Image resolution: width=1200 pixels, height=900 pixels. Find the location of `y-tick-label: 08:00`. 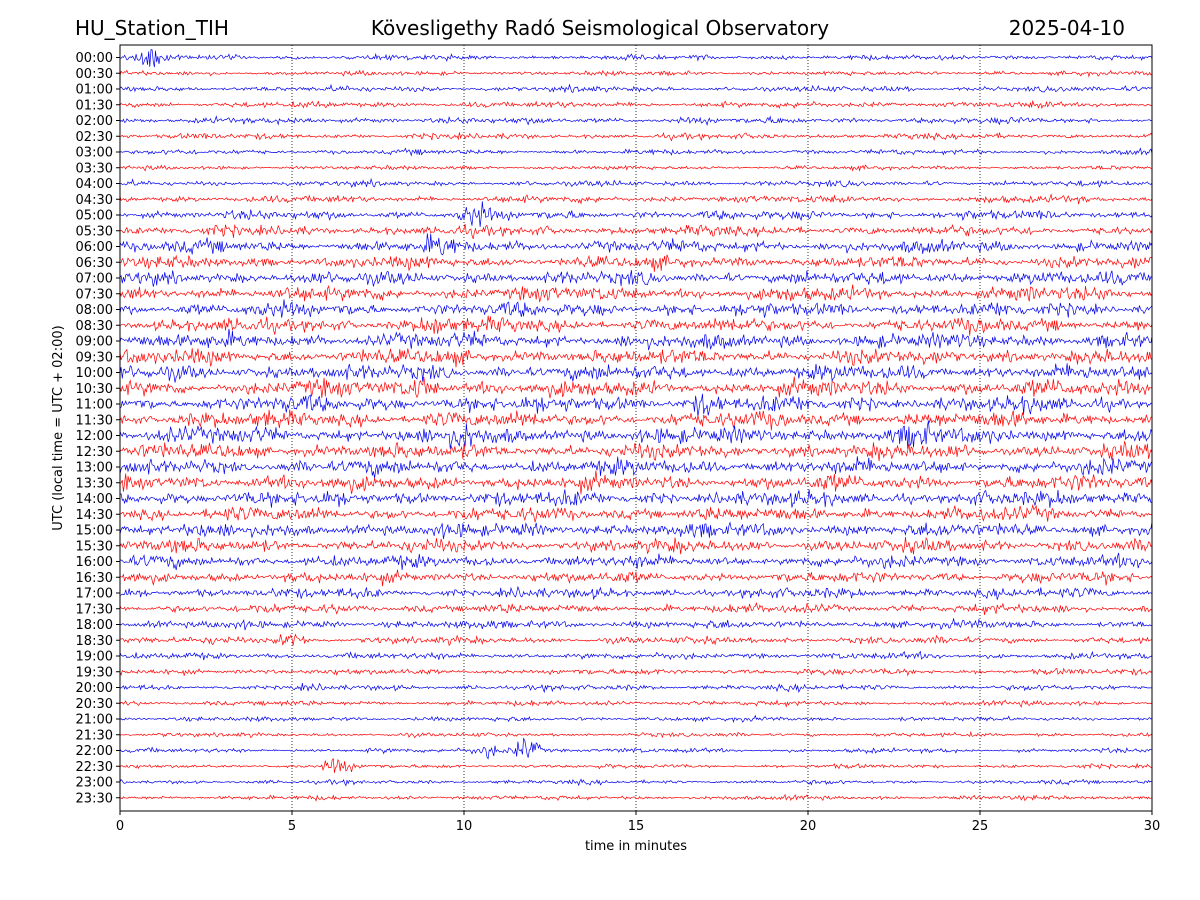

y-tick-label: 08:00 is located at coordinates (94, 310).